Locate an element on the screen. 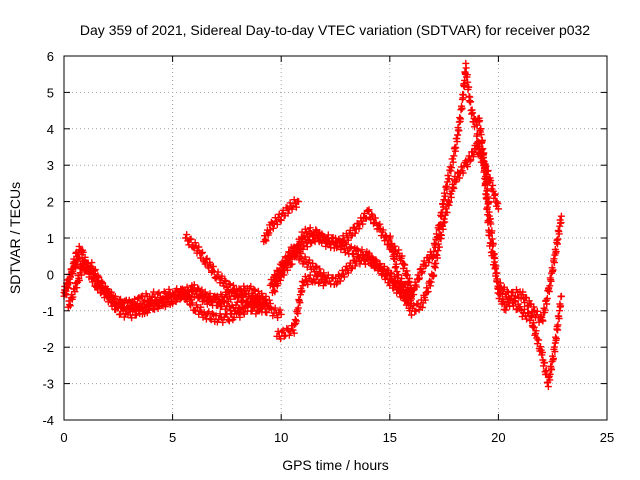 This screenshot has width=640, height=480. y-tick-label: 3 is located at coordinates (50, 165).